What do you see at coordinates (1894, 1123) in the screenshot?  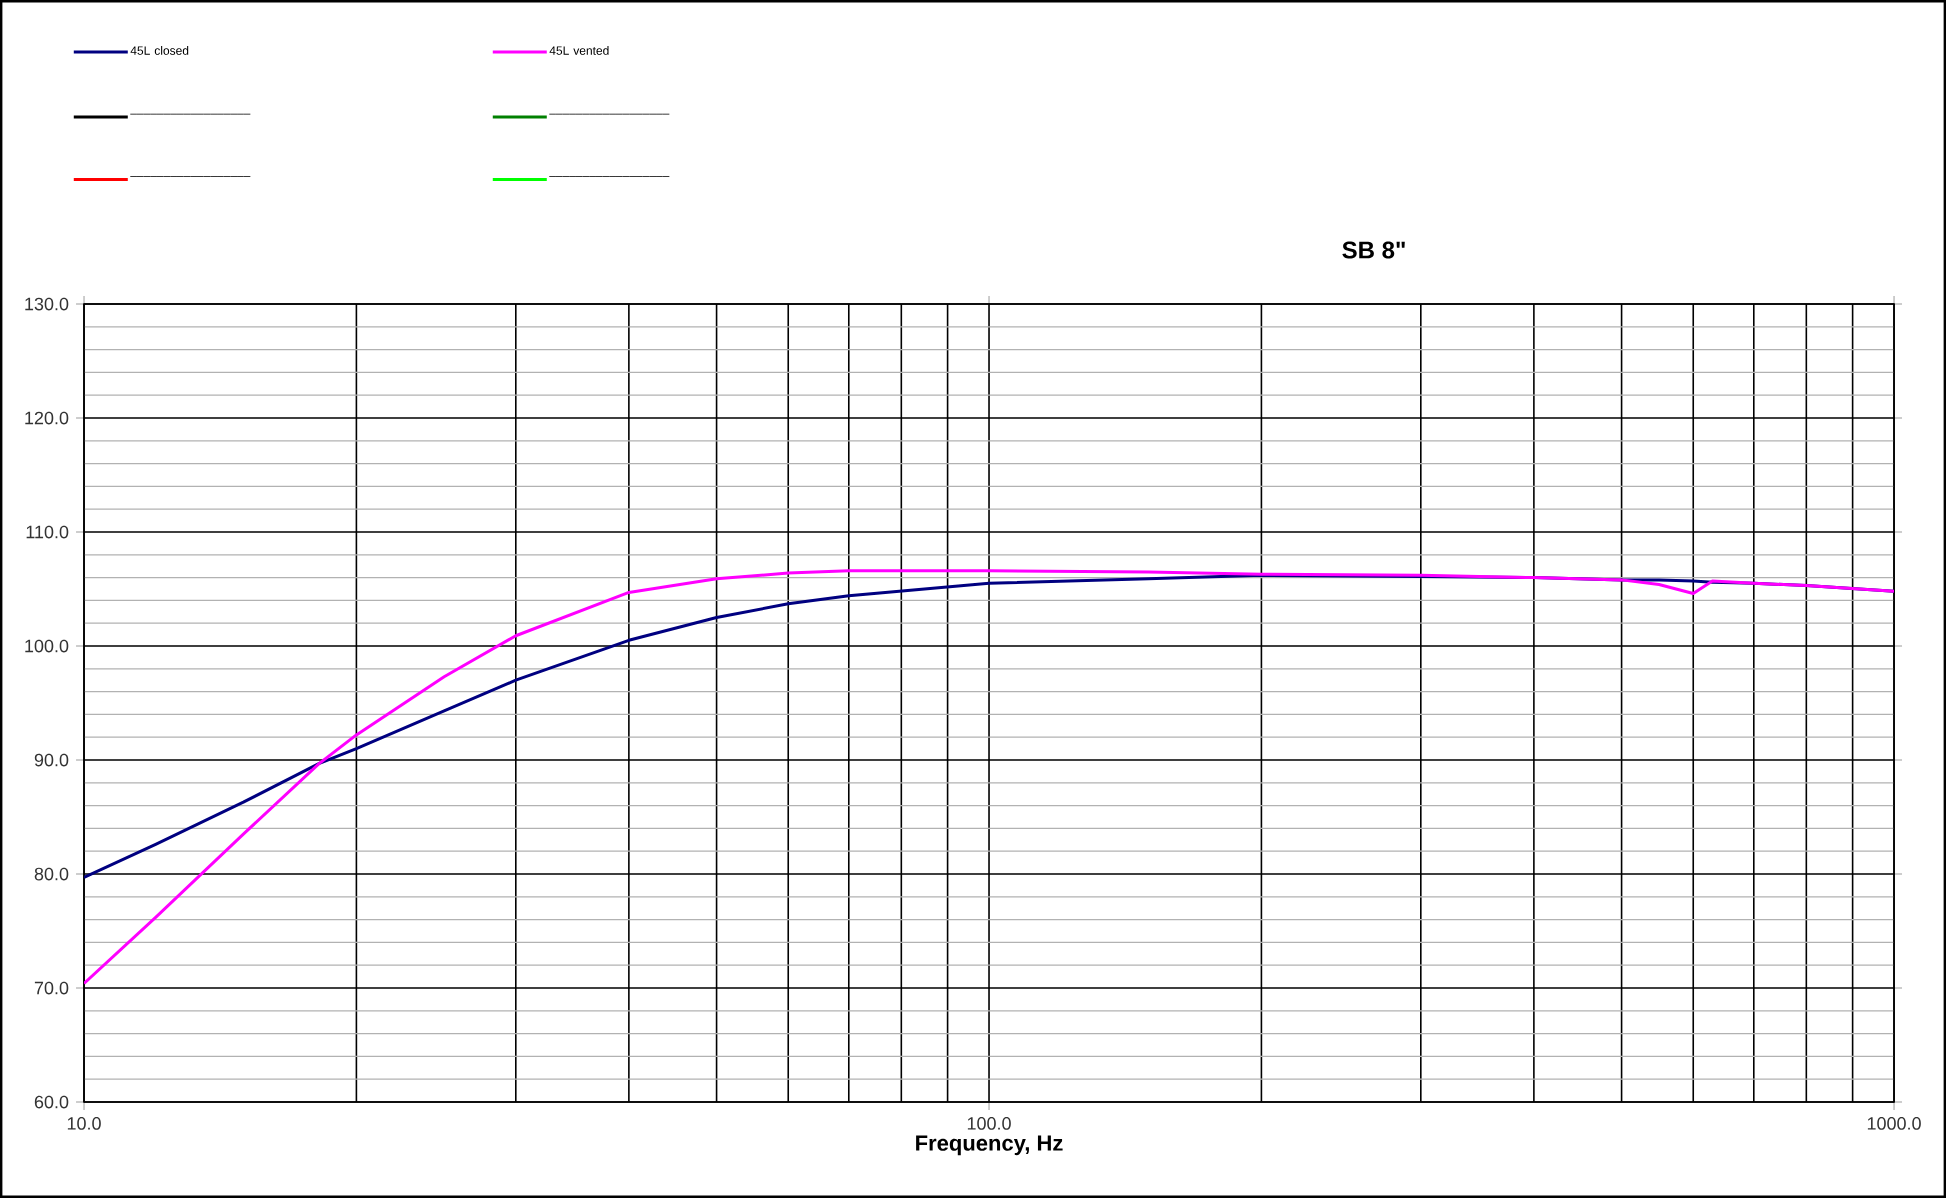 I see `x-tick-label: 1000.0` at bounding box center [1894, 1123].